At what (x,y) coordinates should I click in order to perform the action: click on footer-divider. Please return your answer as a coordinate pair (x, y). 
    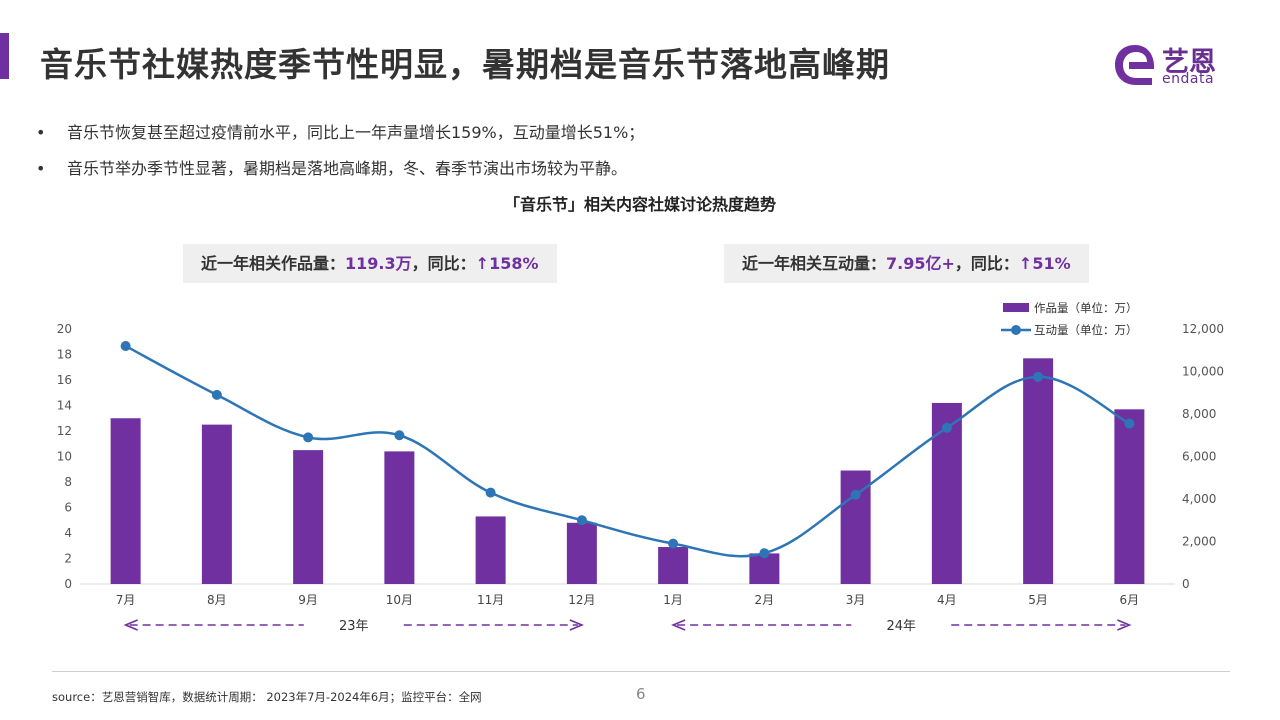
    Looking at the image, I should click on (641, 671).